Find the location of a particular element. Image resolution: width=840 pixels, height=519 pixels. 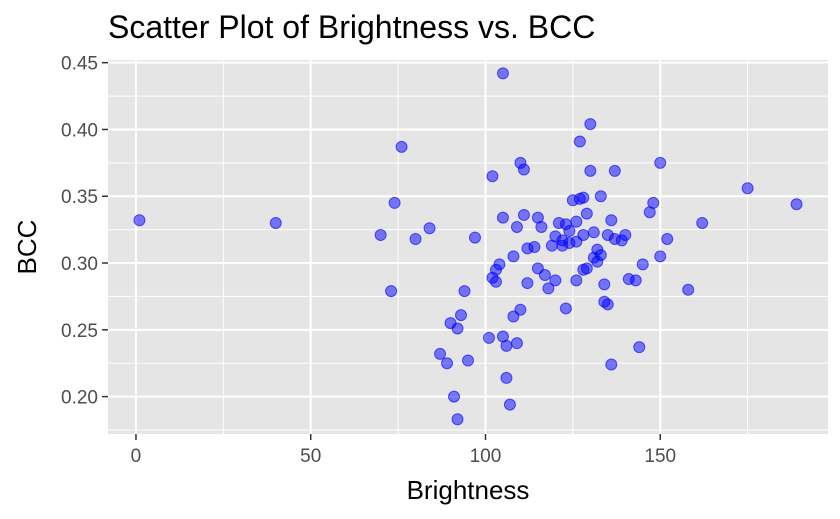

x-tick-label: 50 is located at coordinates (310, 456).